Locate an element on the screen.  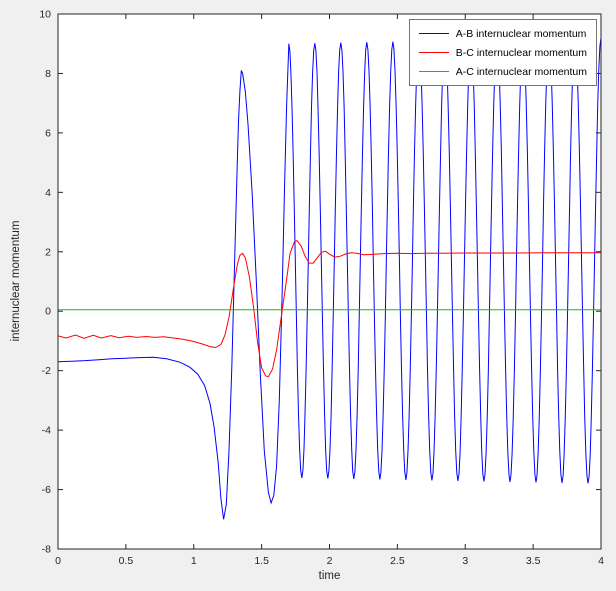
x-tick-label: 1 is located at coordinates (194, 561).